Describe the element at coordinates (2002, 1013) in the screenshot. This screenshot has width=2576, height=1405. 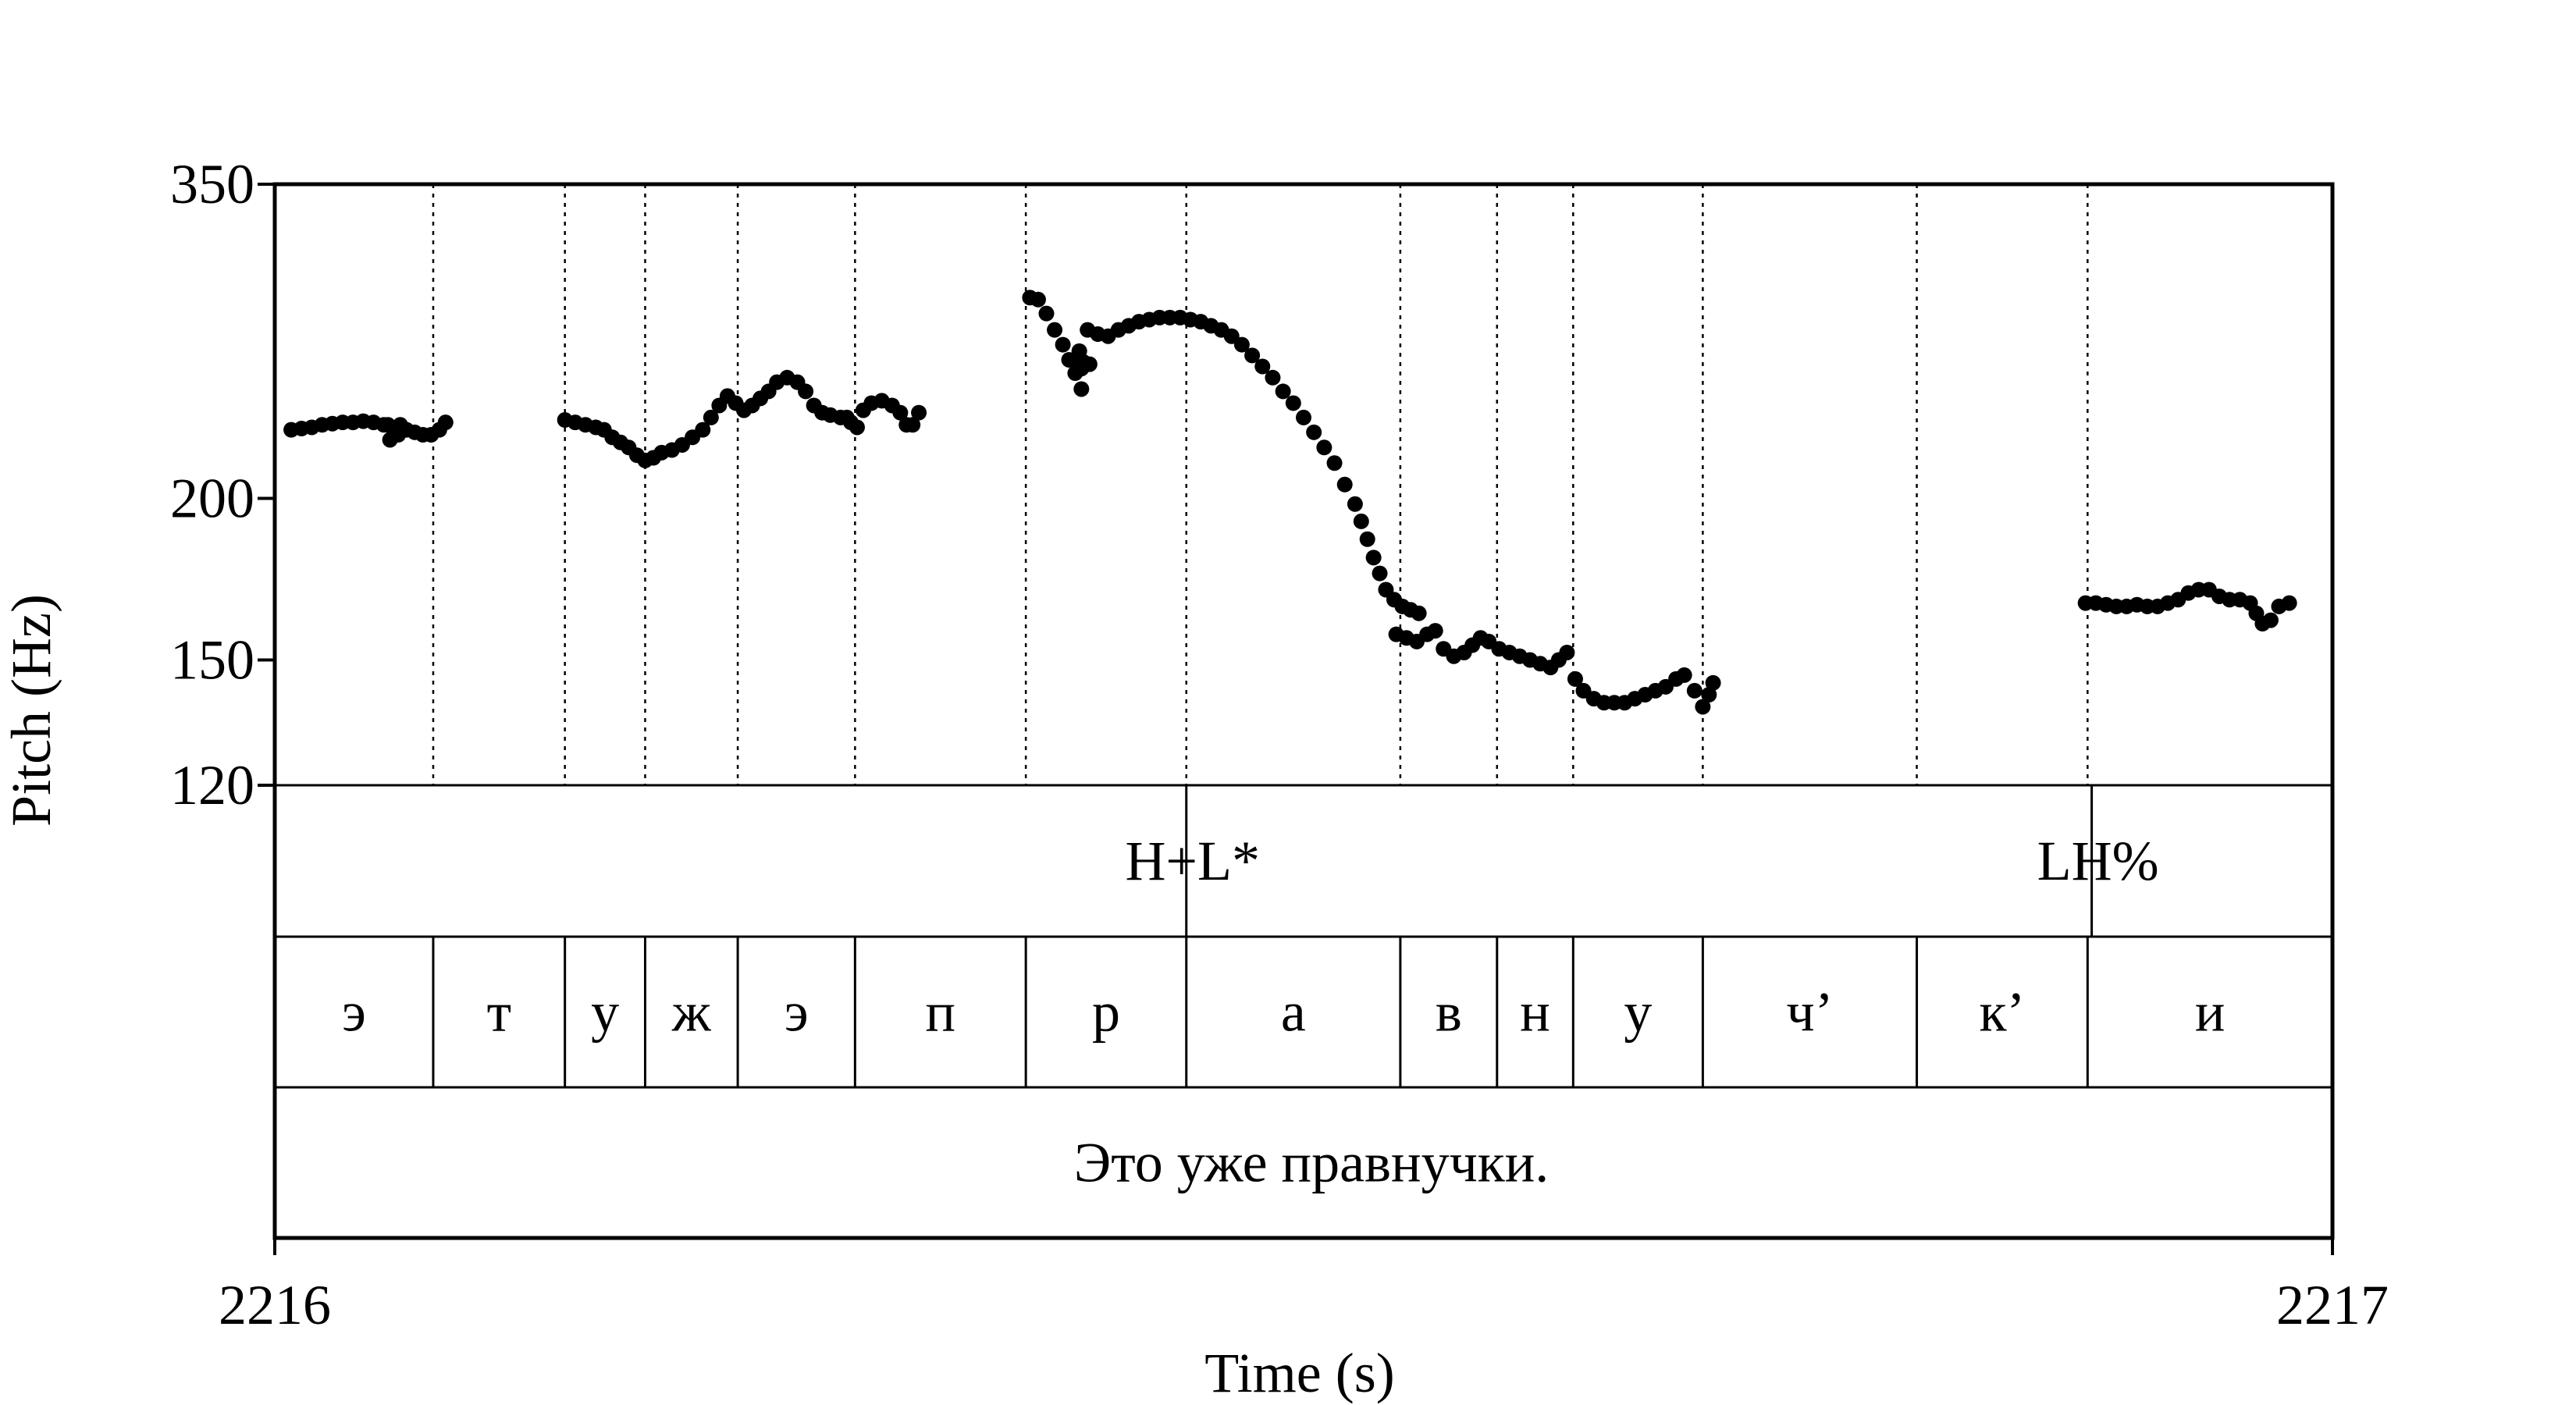
I see `segment-label: к’` at that location.